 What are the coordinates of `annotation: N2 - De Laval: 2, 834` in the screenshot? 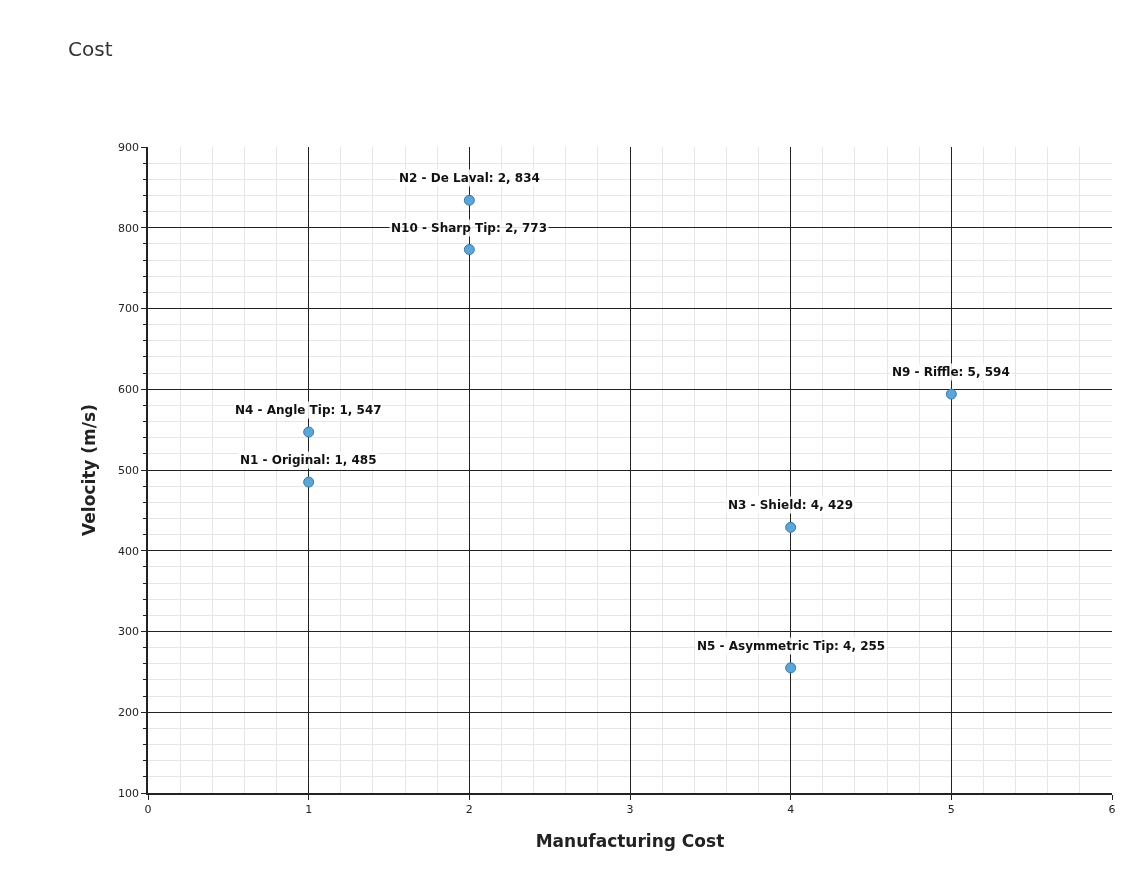 It's located at (469, 178).